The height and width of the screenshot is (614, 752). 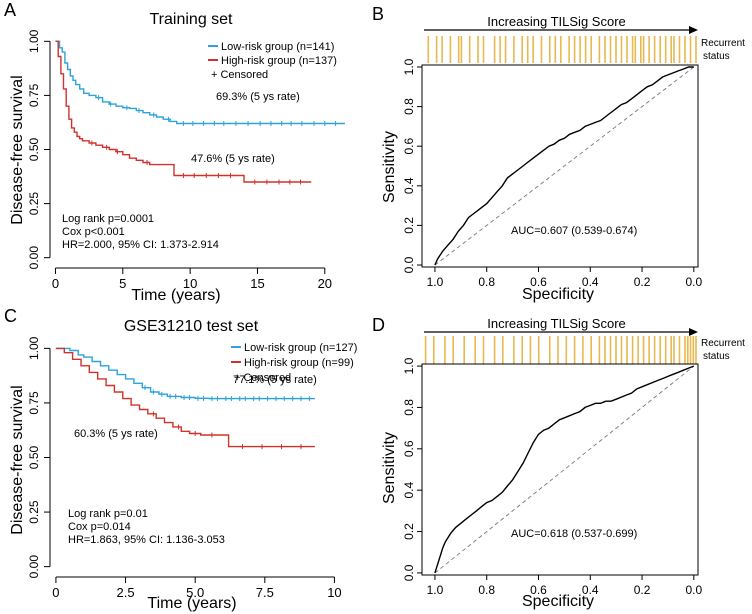 I want to click on x-tick-label: 0.0, so click(x=693, y=590).